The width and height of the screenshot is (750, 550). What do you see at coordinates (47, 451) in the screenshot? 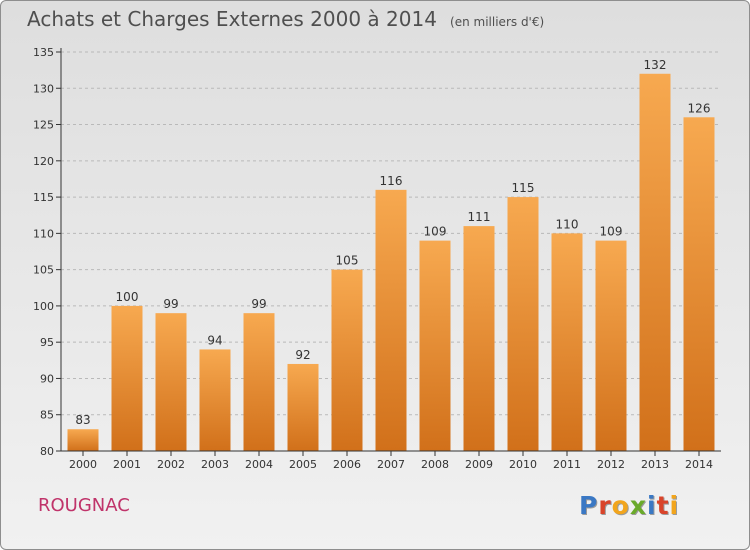
I see `y-tick-label: 80` at bounding box center [47, 451].